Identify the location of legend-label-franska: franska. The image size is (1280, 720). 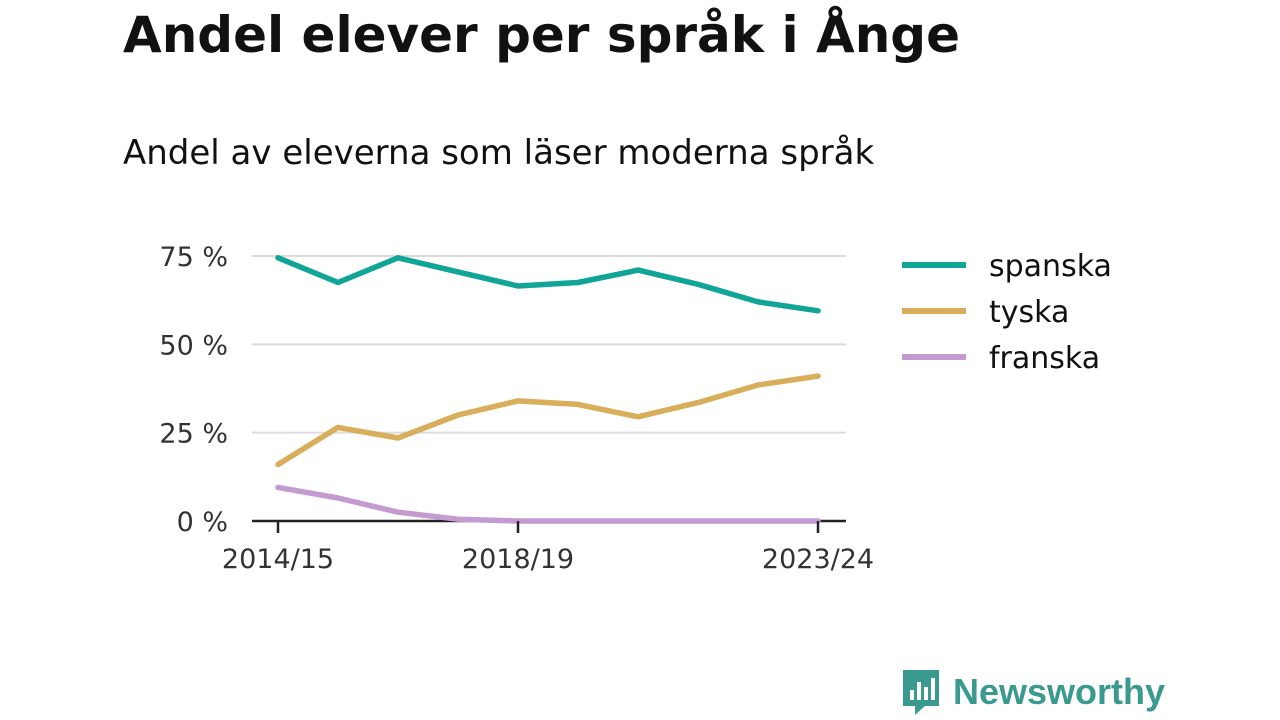
(1044, 358).